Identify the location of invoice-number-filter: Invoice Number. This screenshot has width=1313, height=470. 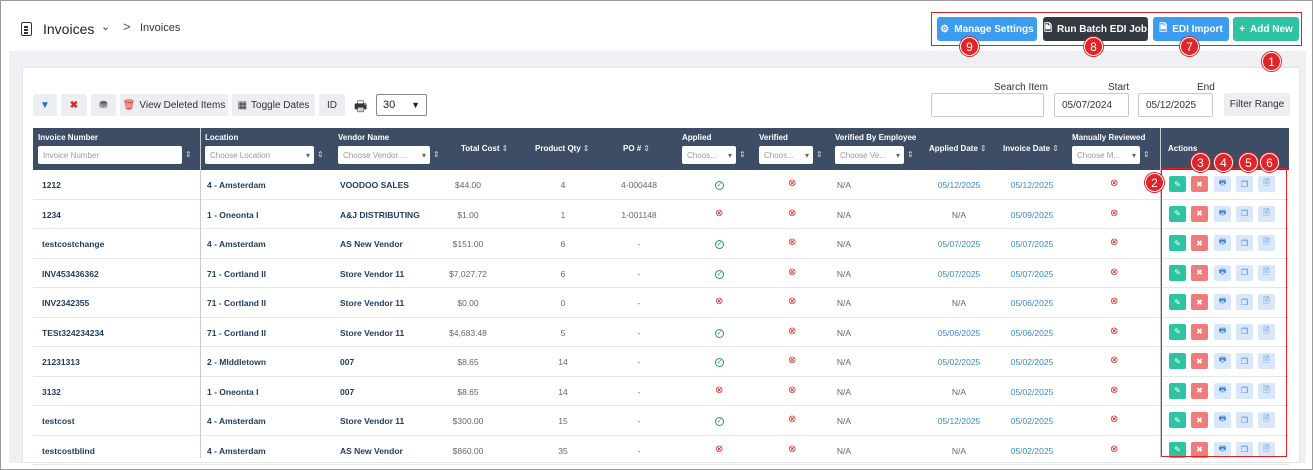
(110, 155).